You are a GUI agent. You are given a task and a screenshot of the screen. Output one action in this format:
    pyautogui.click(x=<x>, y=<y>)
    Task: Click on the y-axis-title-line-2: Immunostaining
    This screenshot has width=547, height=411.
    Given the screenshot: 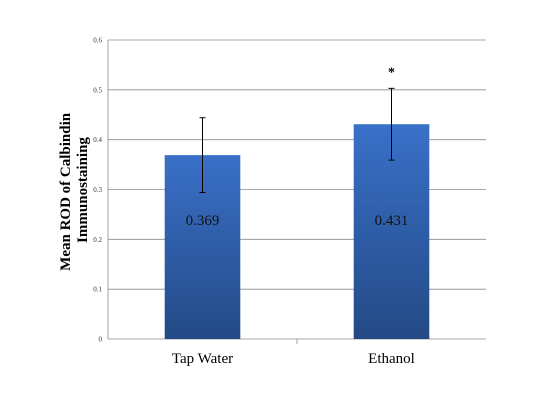 What is the action you would take?
    pyautogui.click(x=83, y=190)
    